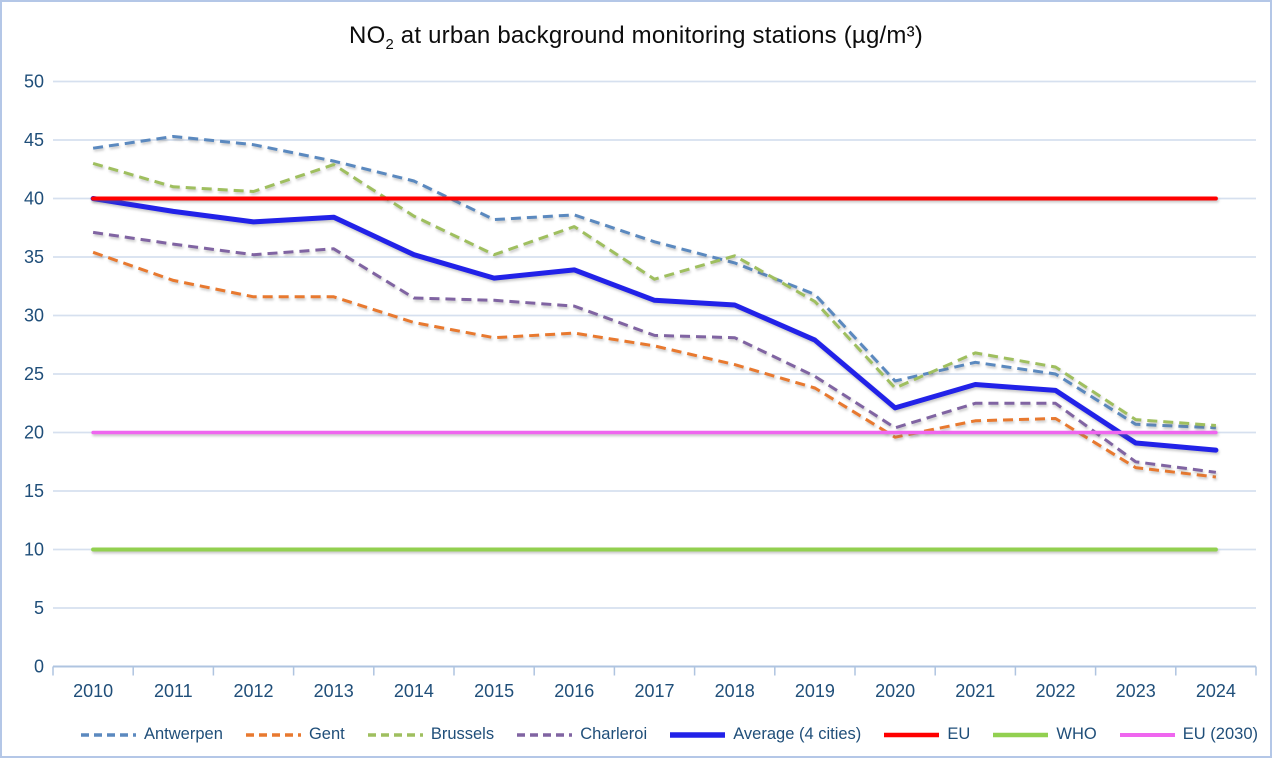 The image size is (1276, 762). I want to click on title-text: NO, so click(367, 35).